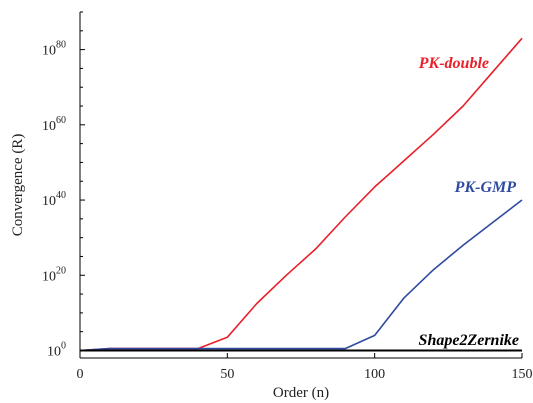 The height and width of the screenshot is (403, 533). Describe the element at coordinates (374, 374) in the screenshot. I see `x-tick-label: 100` at that location.